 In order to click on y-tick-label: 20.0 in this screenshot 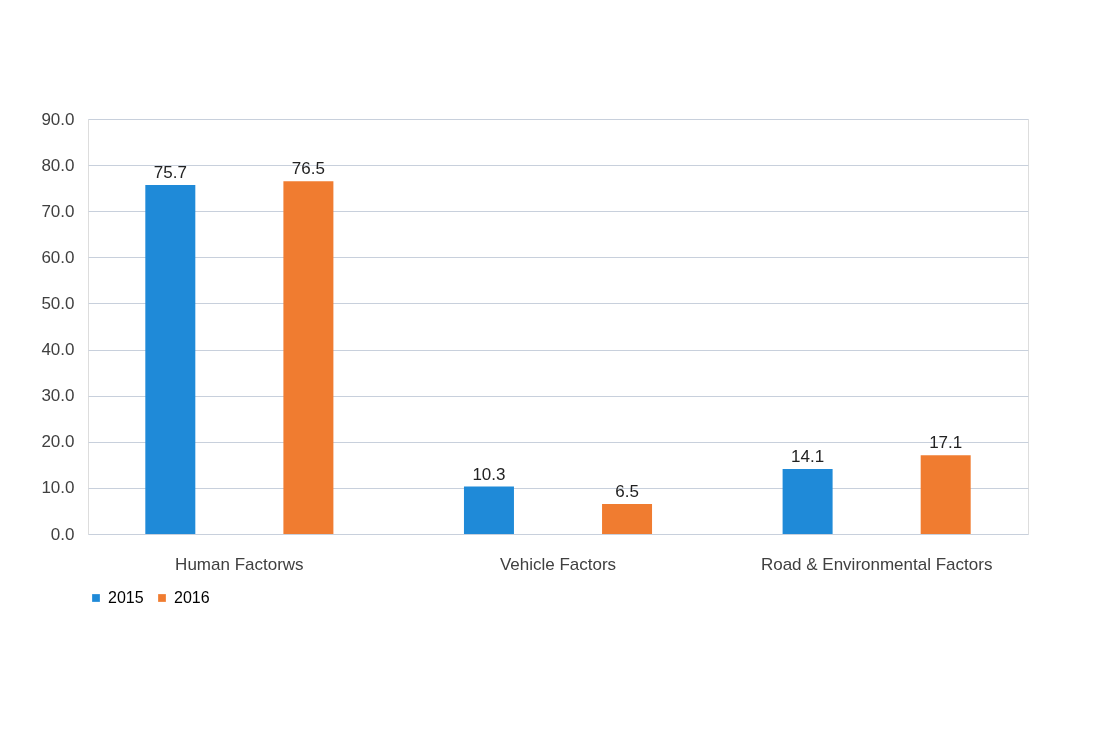, I will do `click(58, 442)`.